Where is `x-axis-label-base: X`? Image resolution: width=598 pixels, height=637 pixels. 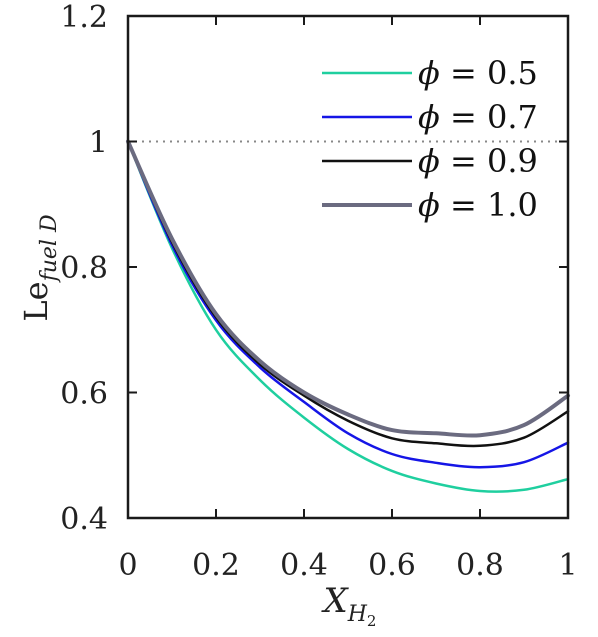 x-axis-label-base: X is located at coordinates (335, 601).